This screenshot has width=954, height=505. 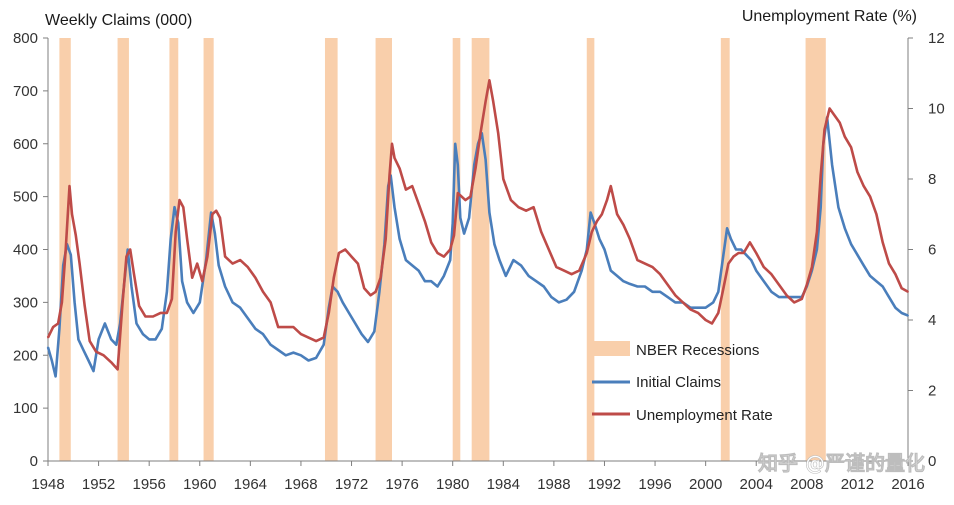 I want to click on y-left-tick-label: 800, so click(x=25, y=38).